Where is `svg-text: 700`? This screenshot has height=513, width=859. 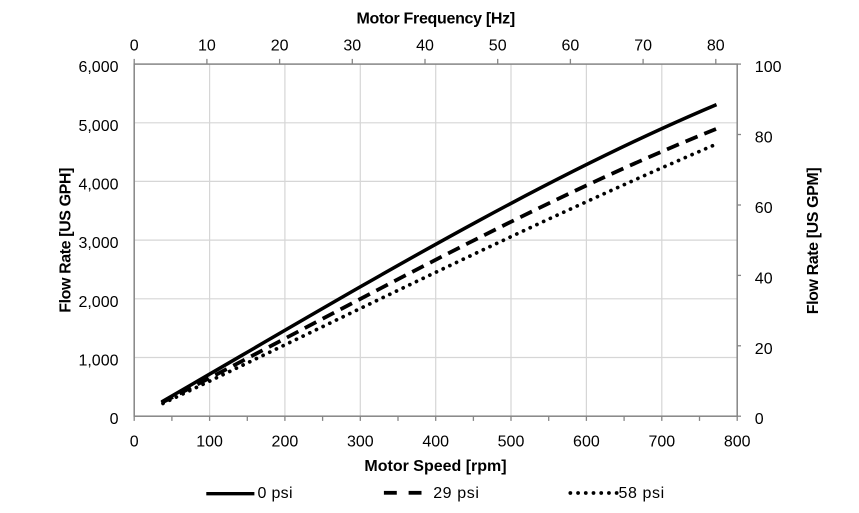
svg-text: 700 is located at coordinates (661, 441).